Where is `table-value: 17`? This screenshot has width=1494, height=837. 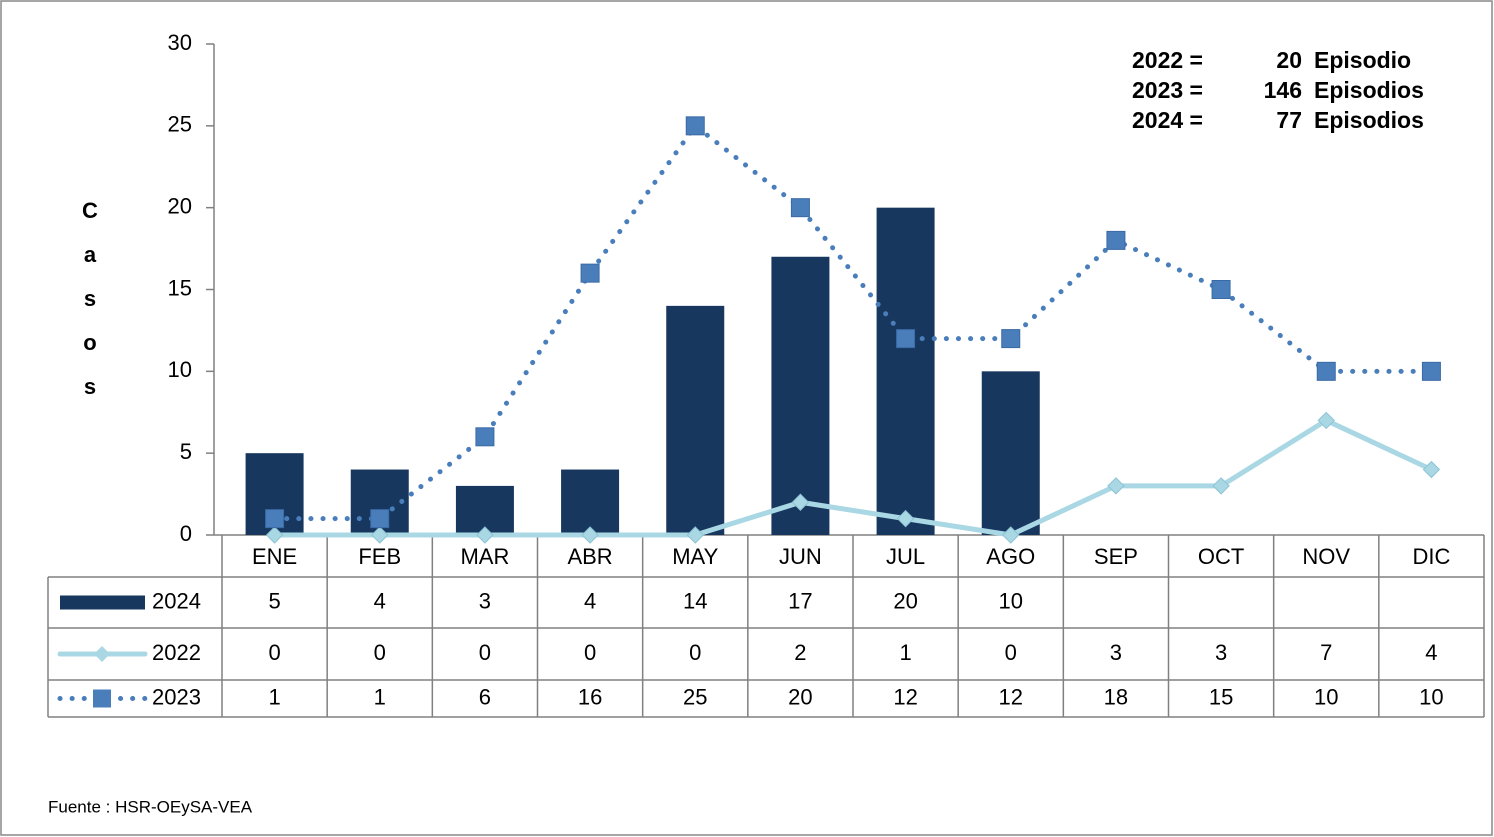 table-value: 17 is located at coordinates (800, 600).